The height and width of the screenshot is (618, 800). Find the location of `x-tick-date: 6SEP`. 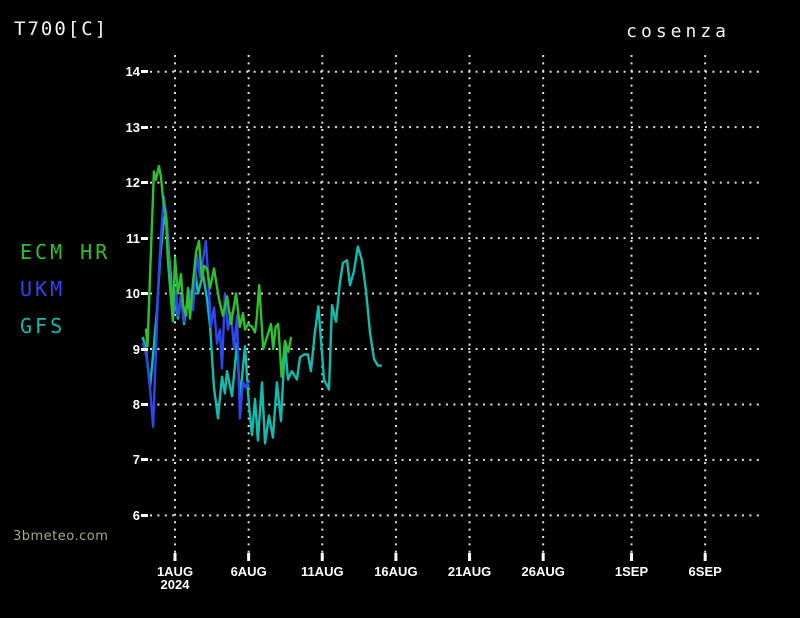

x-tick-date: 6SEP is located at coordinates (705, 571).